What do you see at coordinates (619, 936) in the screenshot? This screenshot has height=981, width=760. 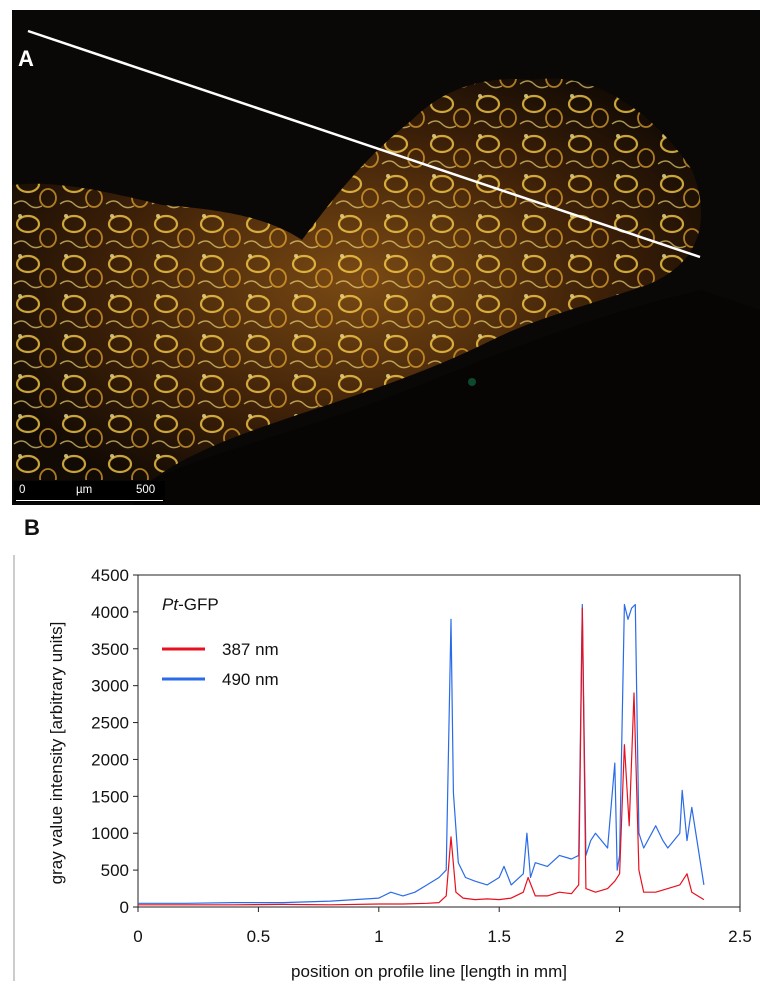 I see `x-tick-label: 2` at bounding box center [619, 936].